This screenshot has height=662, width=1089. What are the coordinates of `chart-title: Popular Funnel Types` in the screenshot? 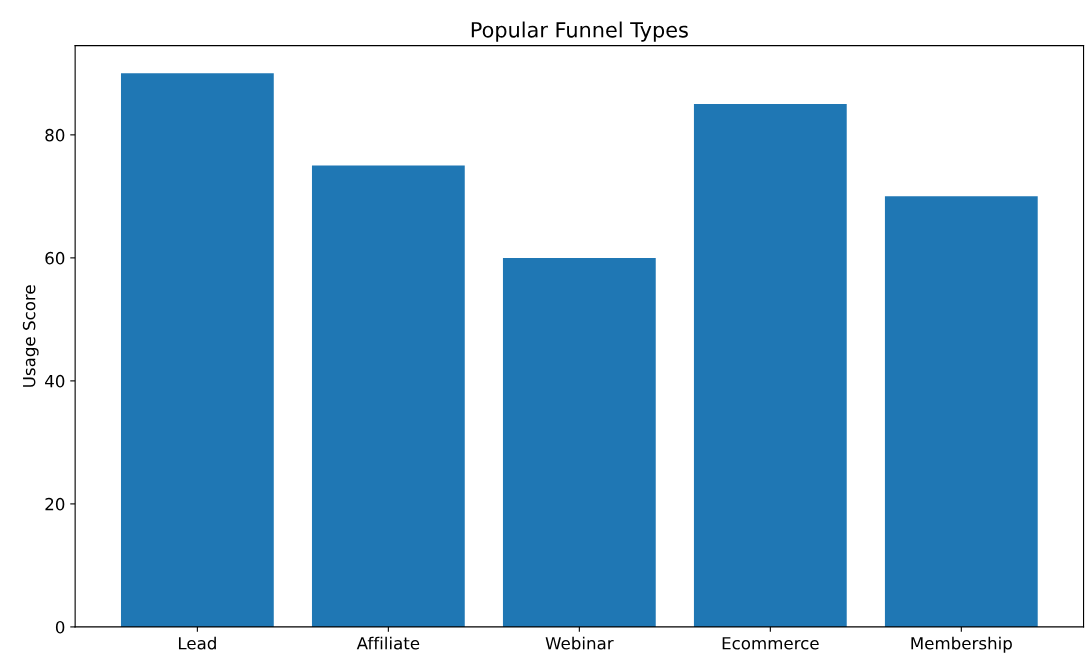 It's located at (579, 31).